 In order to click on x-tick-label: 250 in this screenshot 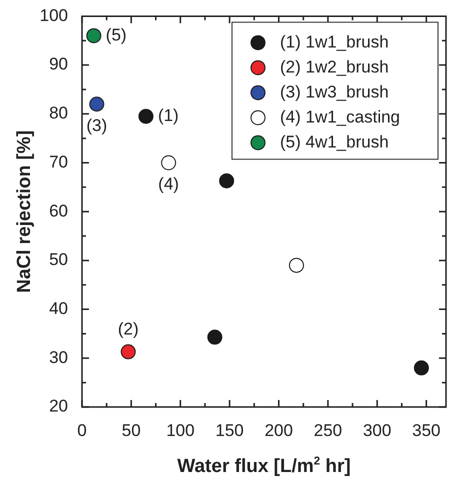, I will do `click(328, 430)`.